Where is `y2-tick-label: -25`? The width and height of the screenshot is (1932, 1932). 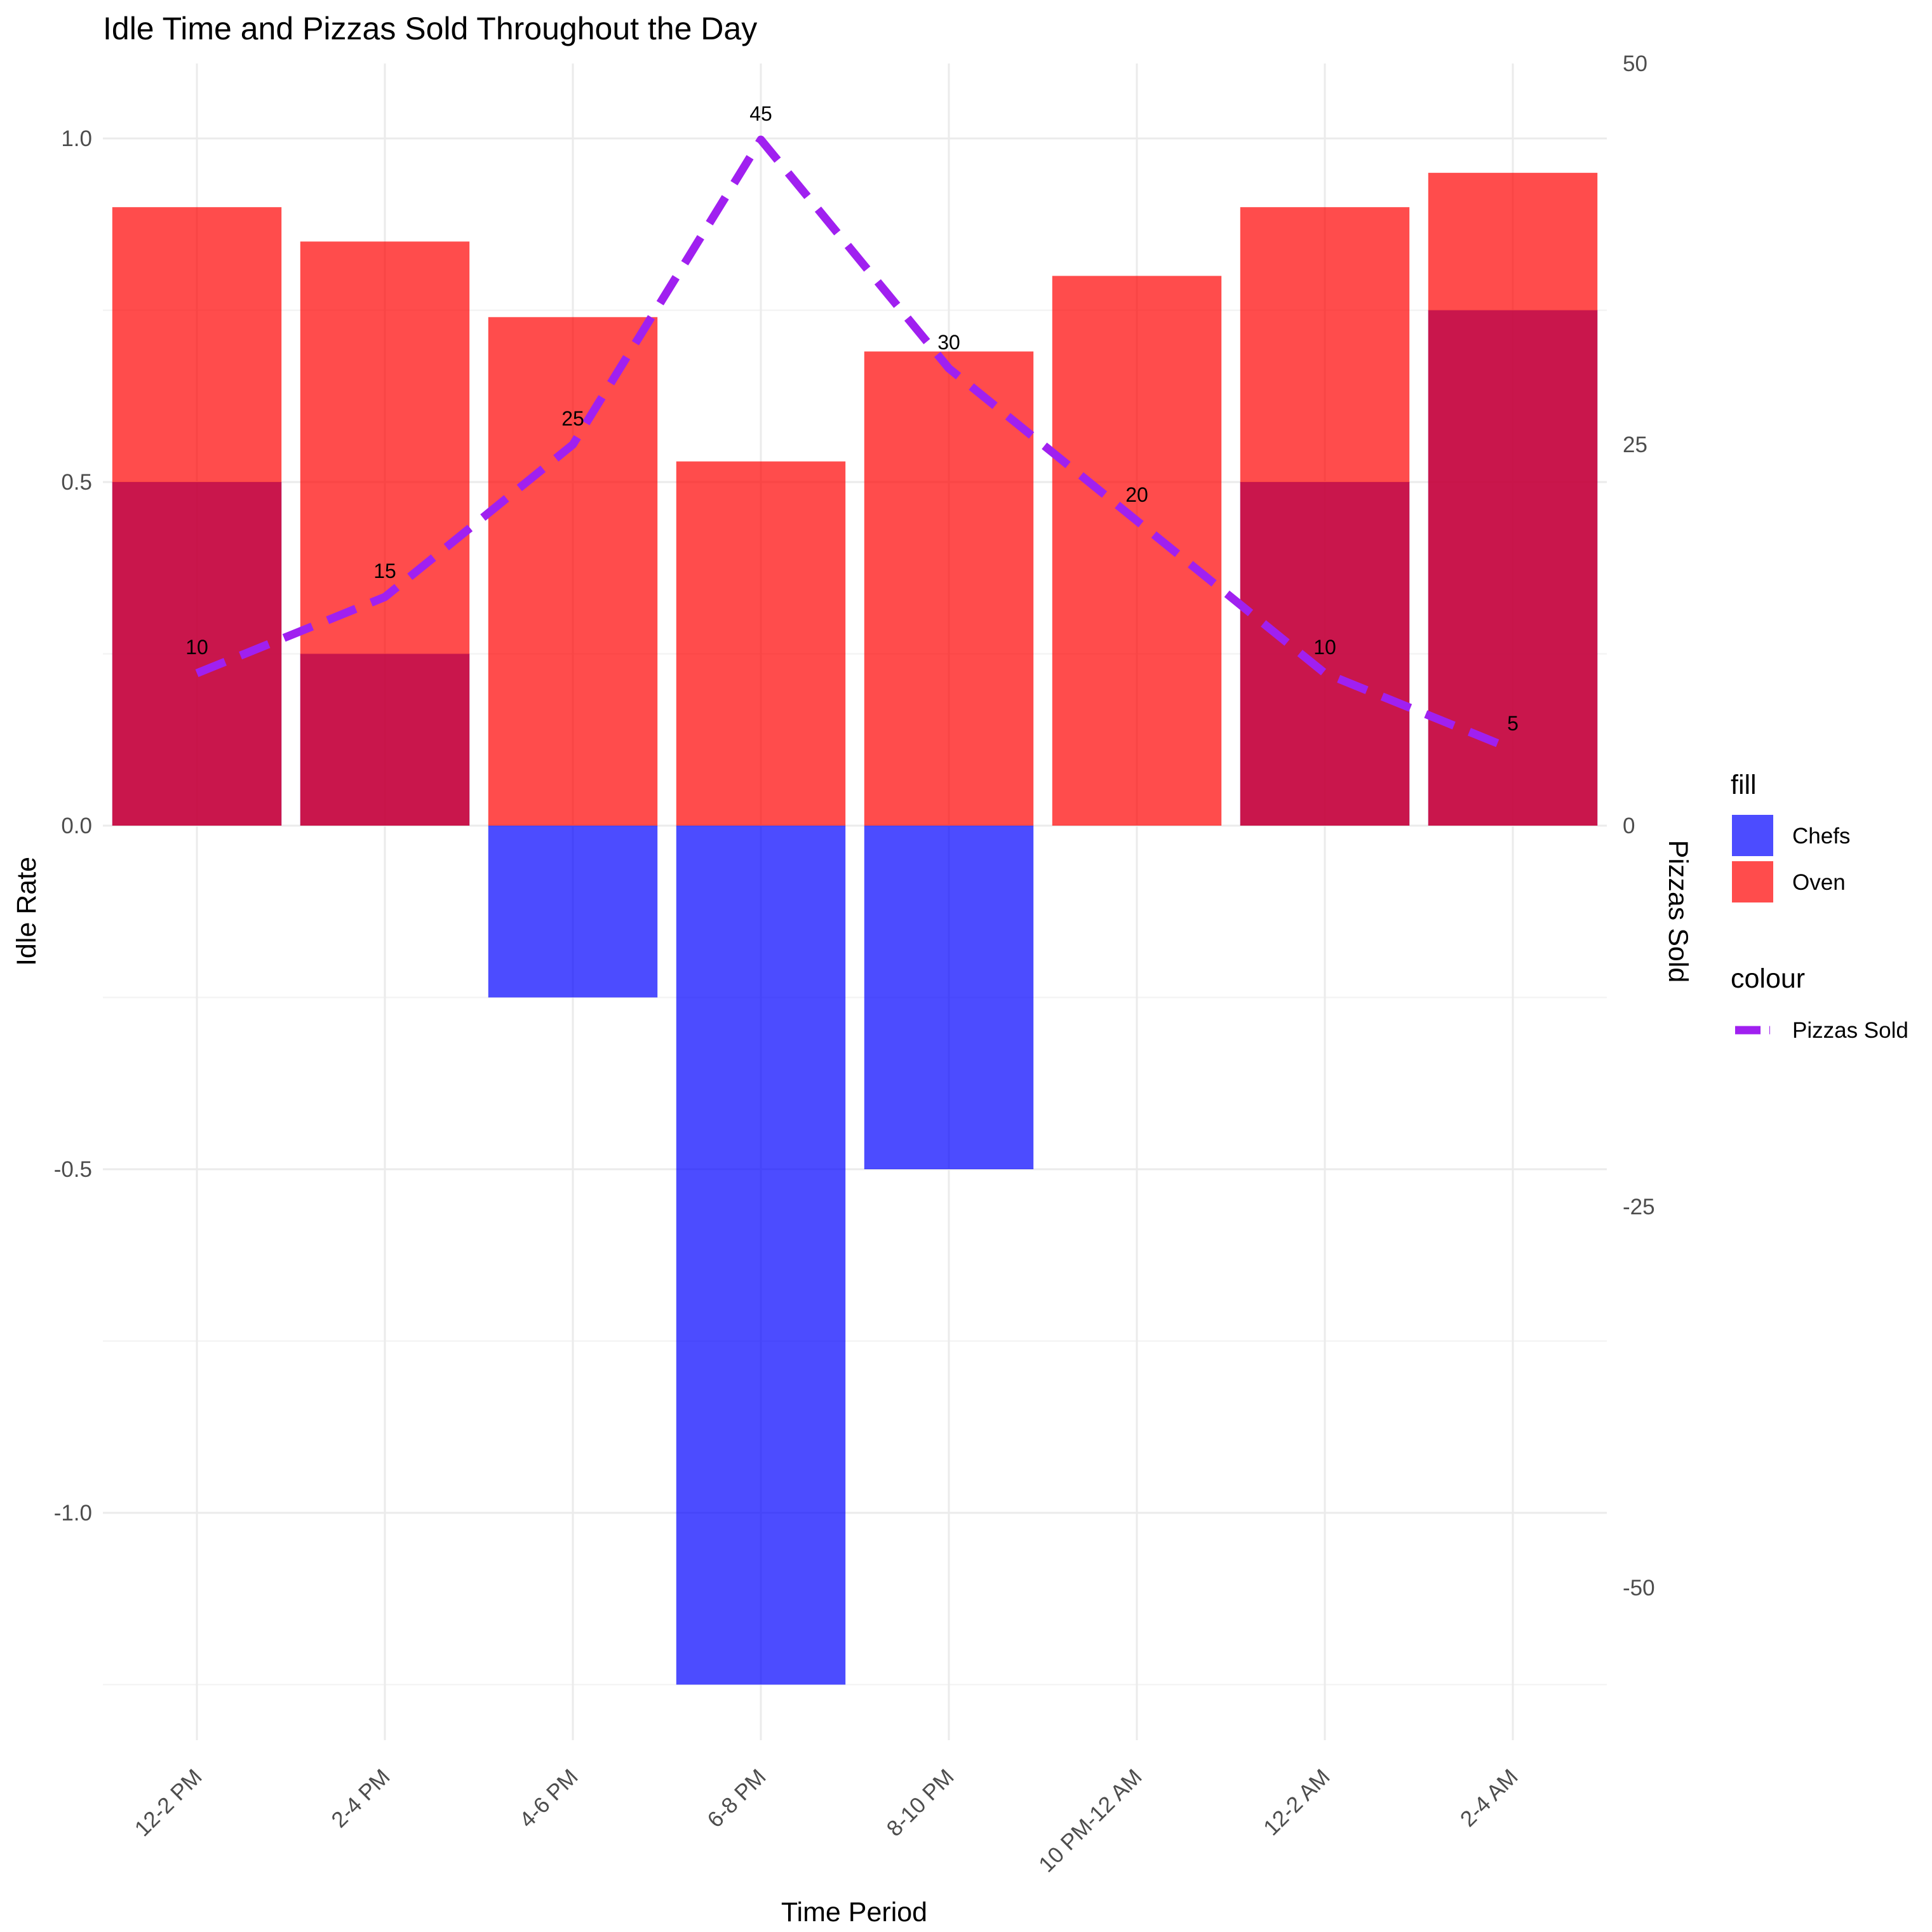 y2-tick-label: -25 is located at coordinates (1639, 1207).